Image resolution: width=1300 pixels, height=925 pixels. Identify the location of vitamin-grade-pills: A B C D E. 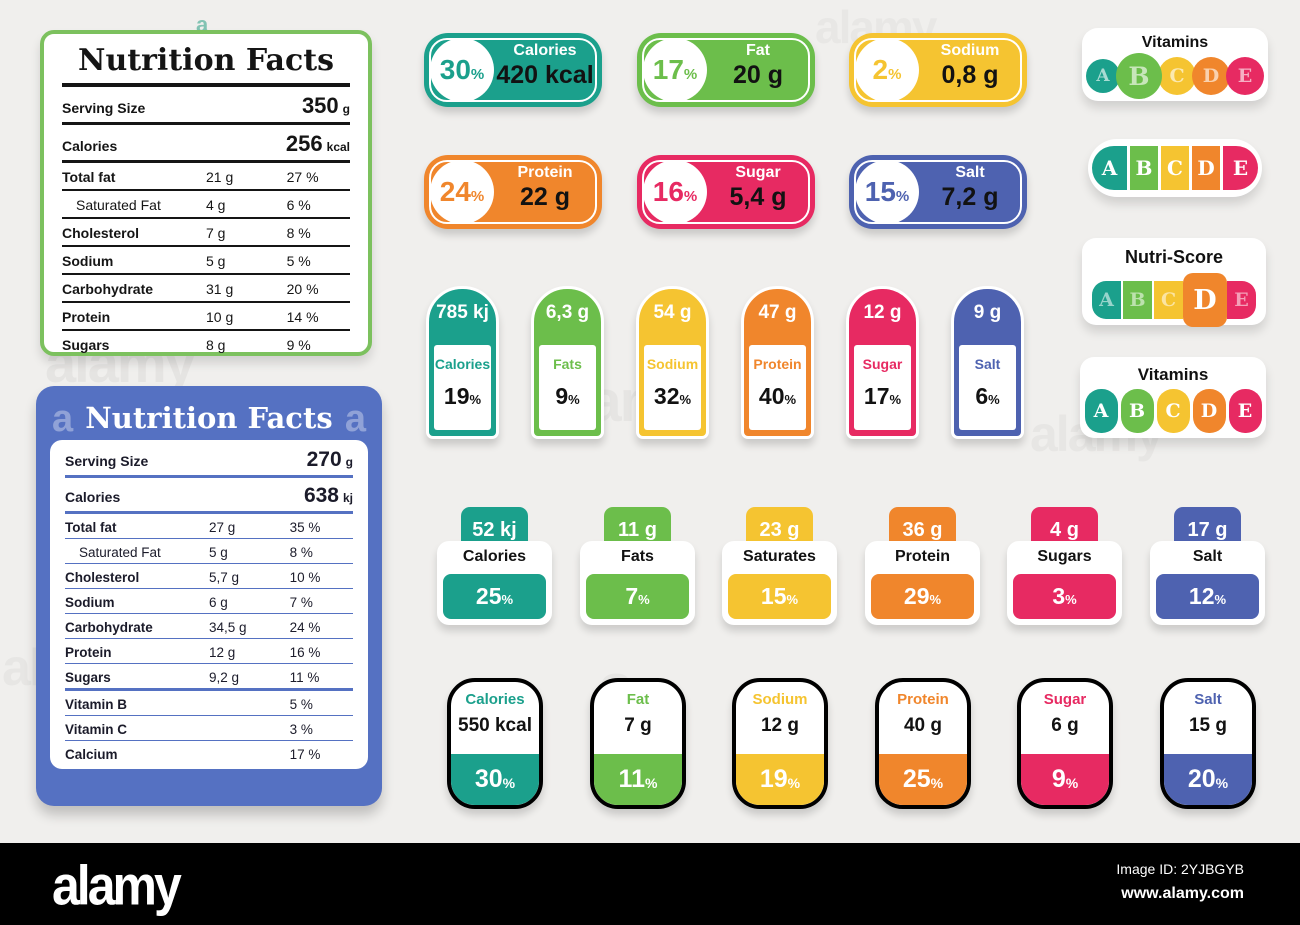
(1173, 411).